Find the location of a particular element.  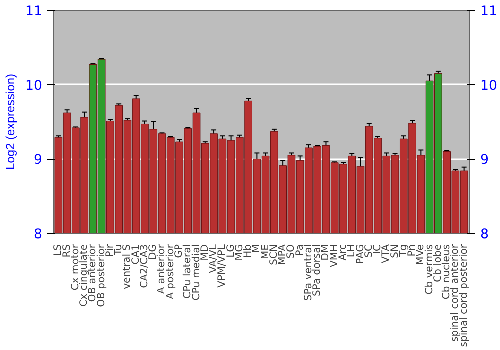

x-tick-label: MVe is located at coordinates (421, 255).